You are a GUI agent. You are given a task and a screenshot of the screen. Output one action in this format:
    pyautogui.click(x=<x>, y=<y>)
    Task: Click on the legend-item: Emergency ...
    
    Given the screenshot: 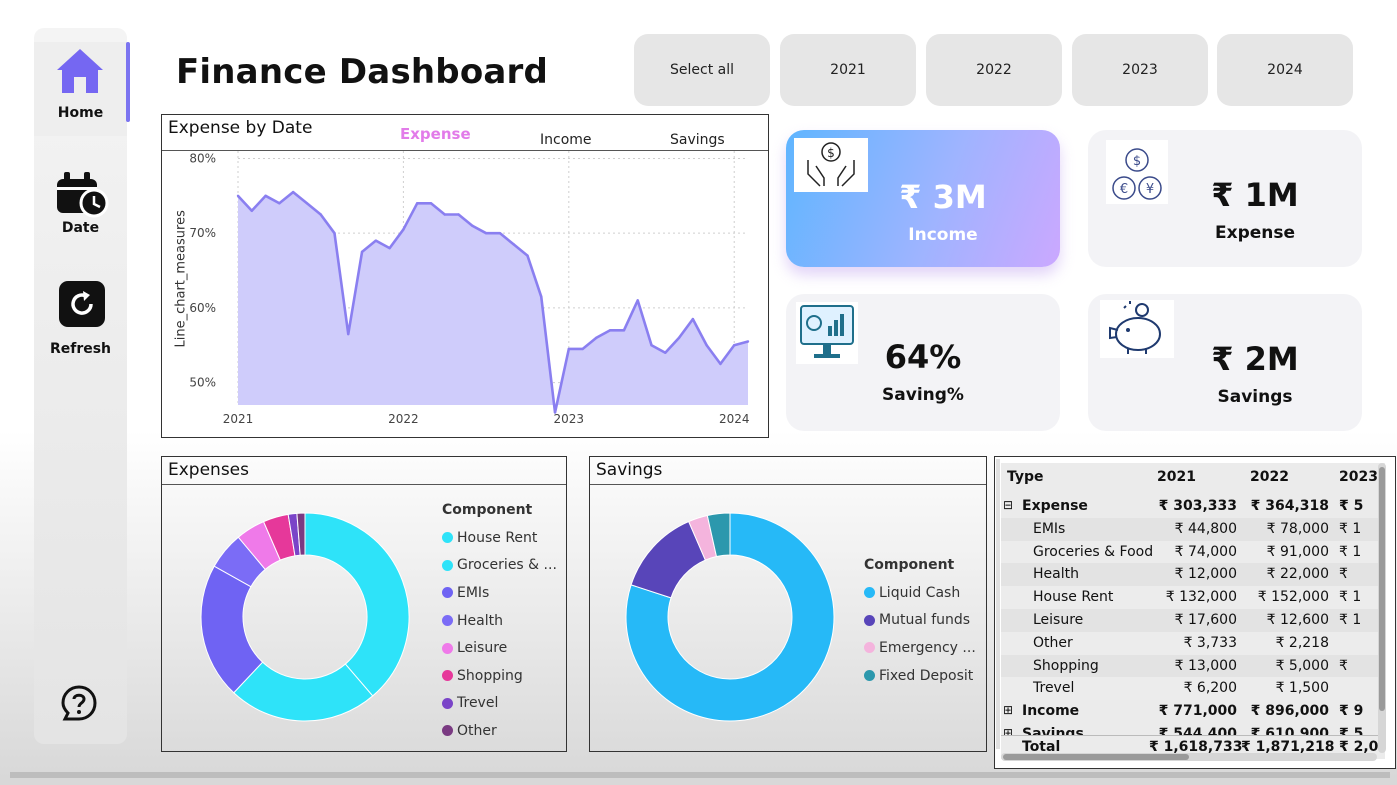 What is the action you would take?
    pyautogui.click(x=920, y=648)
    